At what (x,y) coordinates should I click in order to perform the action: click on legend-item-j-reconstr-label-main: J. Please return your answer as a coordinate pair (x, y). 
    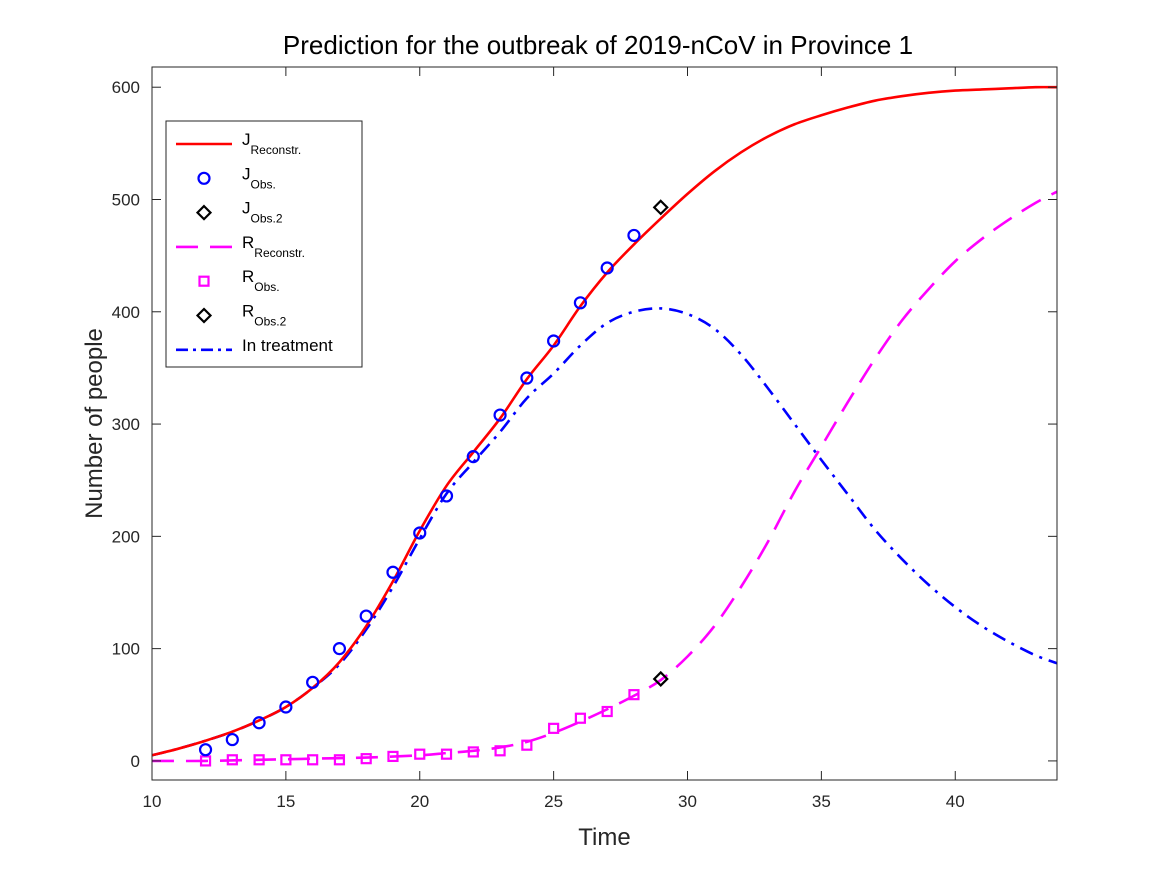
    Looking at the image, I should click on (246, 139).